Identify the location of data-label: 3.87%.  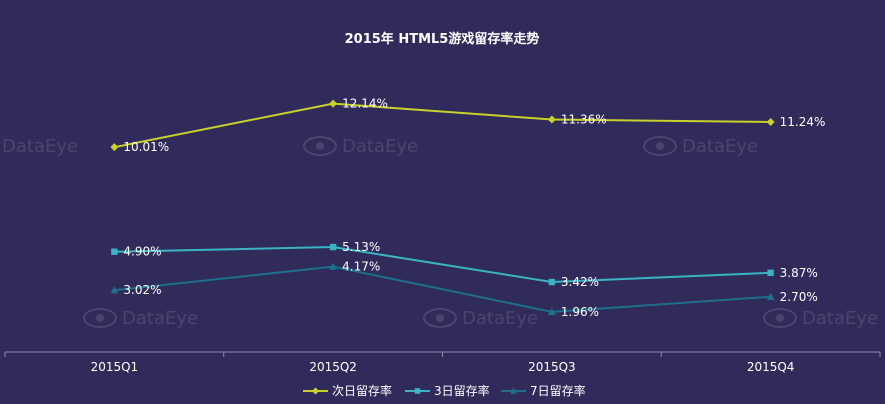
(799, 273).